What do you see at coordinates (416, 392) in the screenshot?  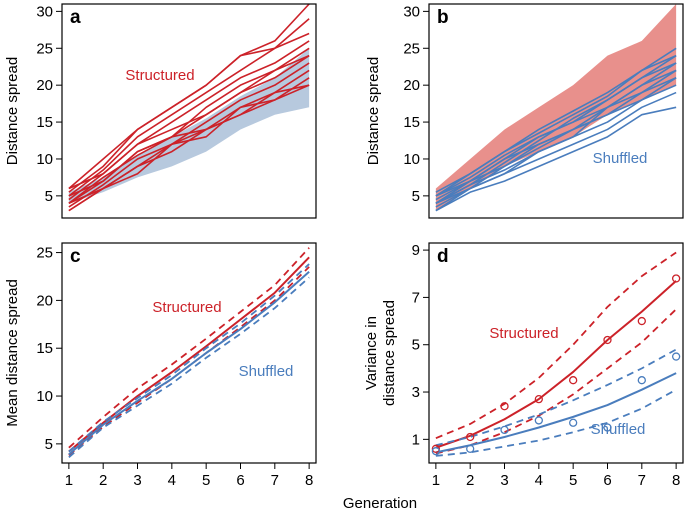 I see `y-tick-label: 3` at bounding box center [416, 392].